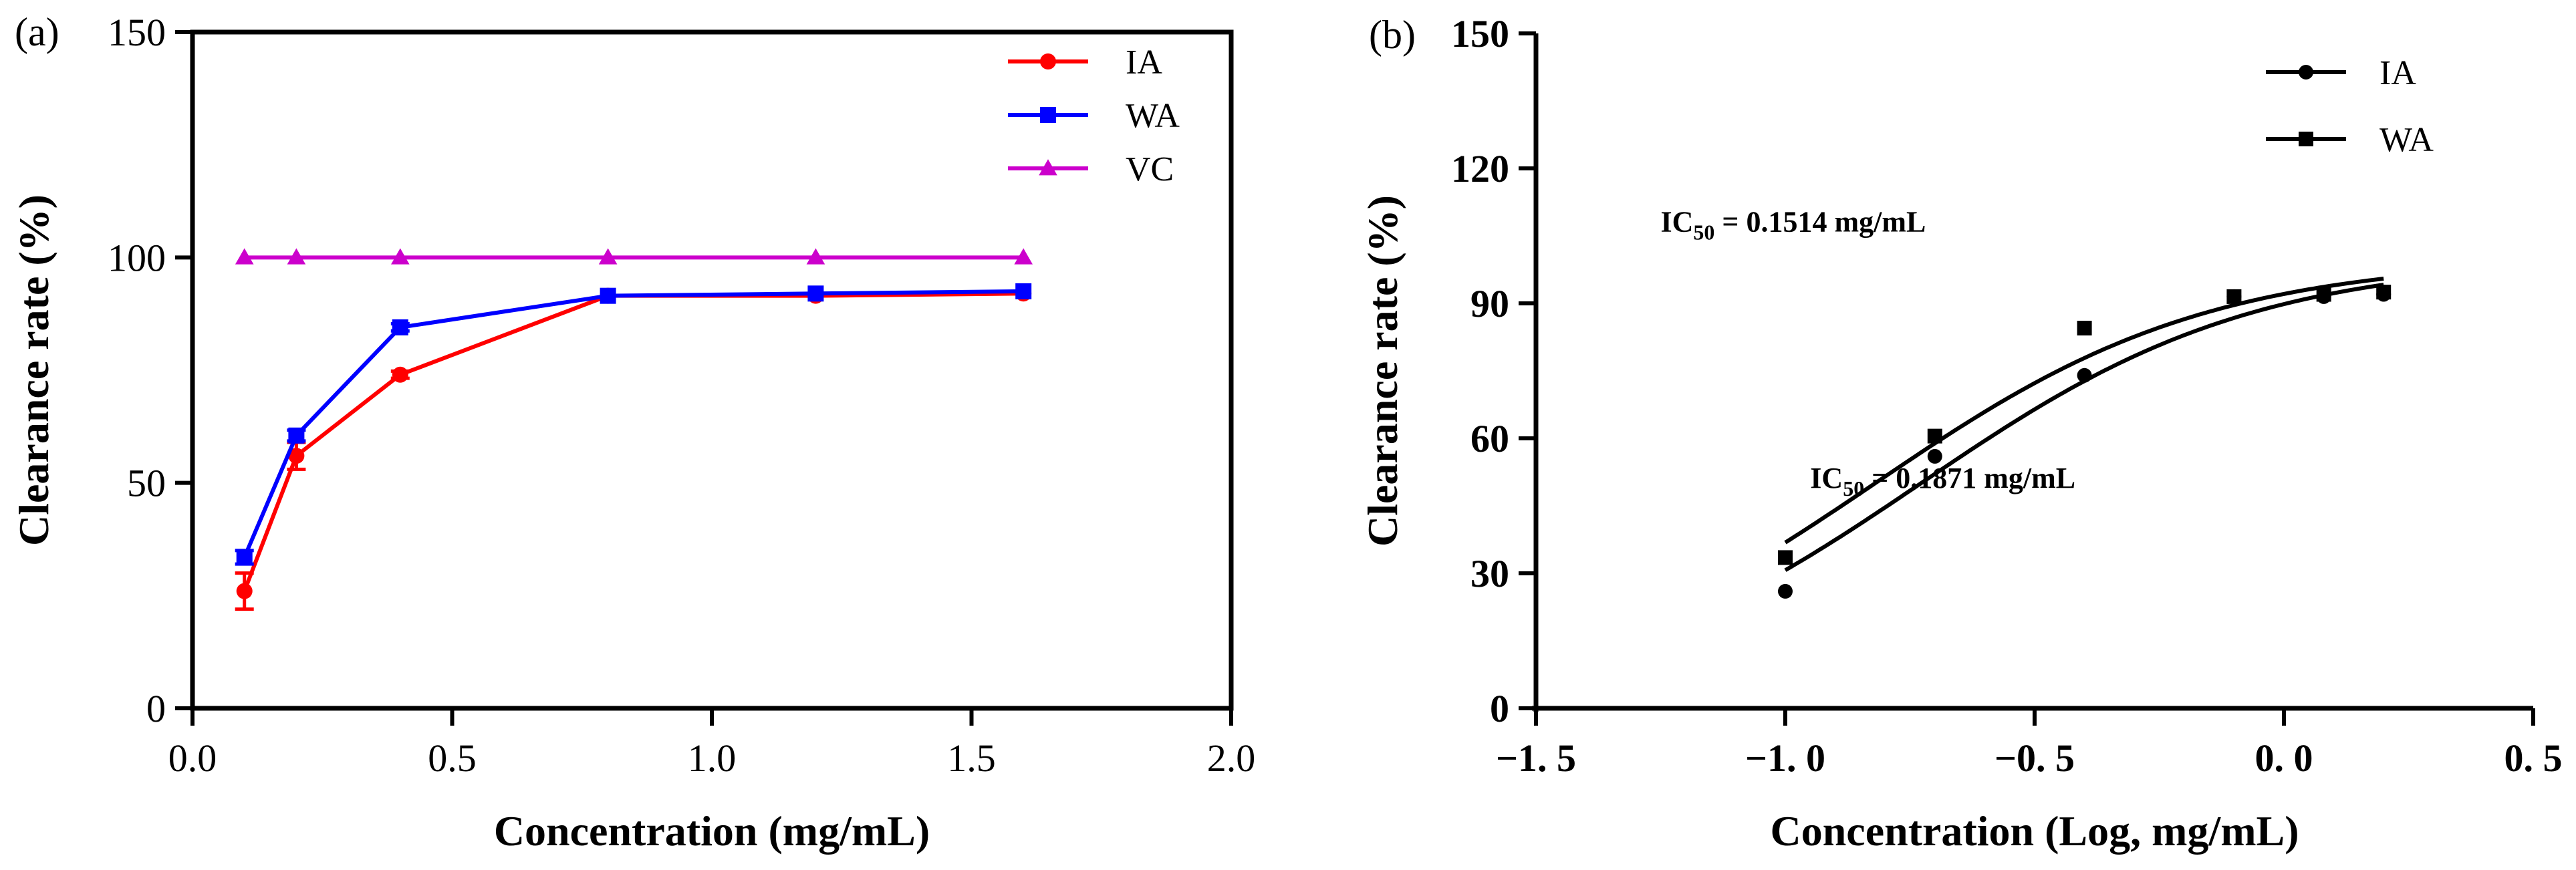 This screenshot has height=870, width=2576. I want to click on x-tick-label: −1. 5, so click(1536, 758).